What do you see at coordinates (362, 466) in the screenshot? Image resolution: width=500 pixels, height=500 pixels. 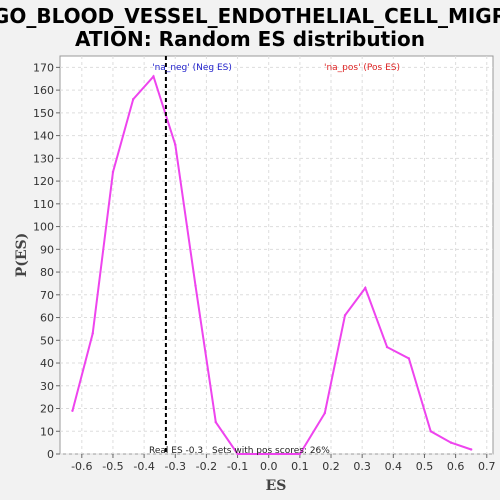 I see `x-tick-label: 0.3` at bounding box center [362, 466].